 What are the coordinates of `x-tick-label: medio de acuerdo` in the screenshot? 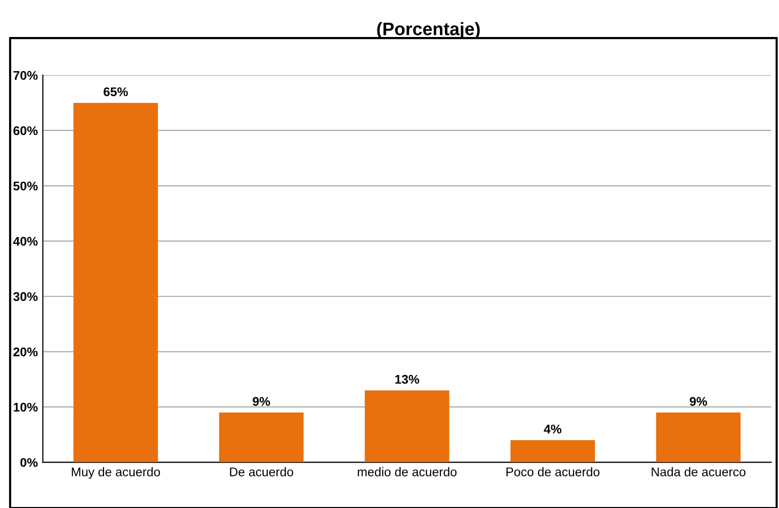 It's located at (407, 471).